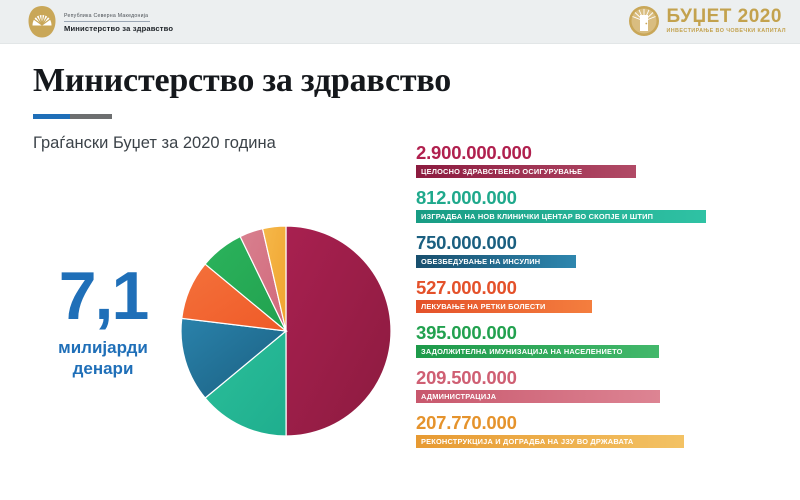 This screenshot has height=500, width=800. I want to click on total-amount-value: 7,1, so click(104, 296).